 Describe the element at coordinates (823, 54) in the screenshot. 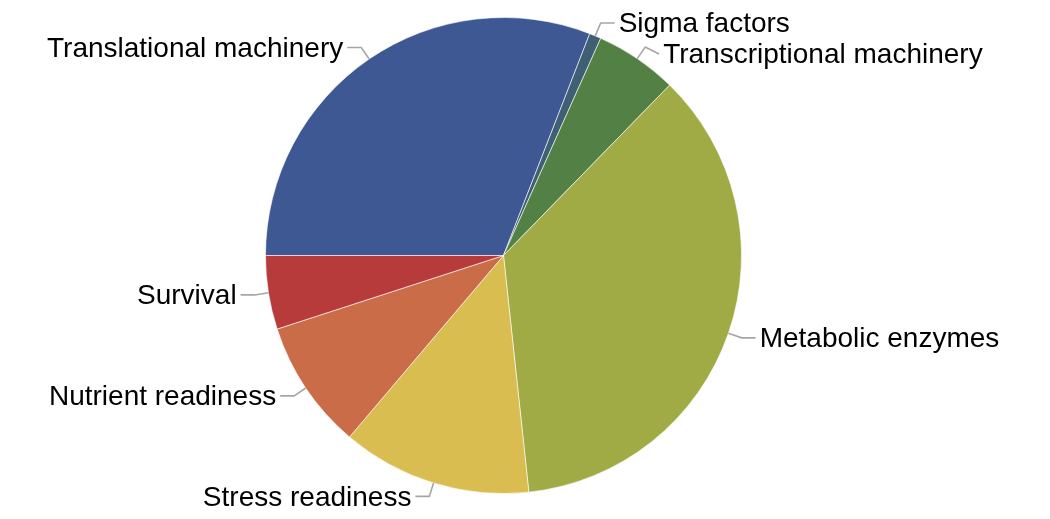

I see `slice-label: Transcriptional machinery` at that location.